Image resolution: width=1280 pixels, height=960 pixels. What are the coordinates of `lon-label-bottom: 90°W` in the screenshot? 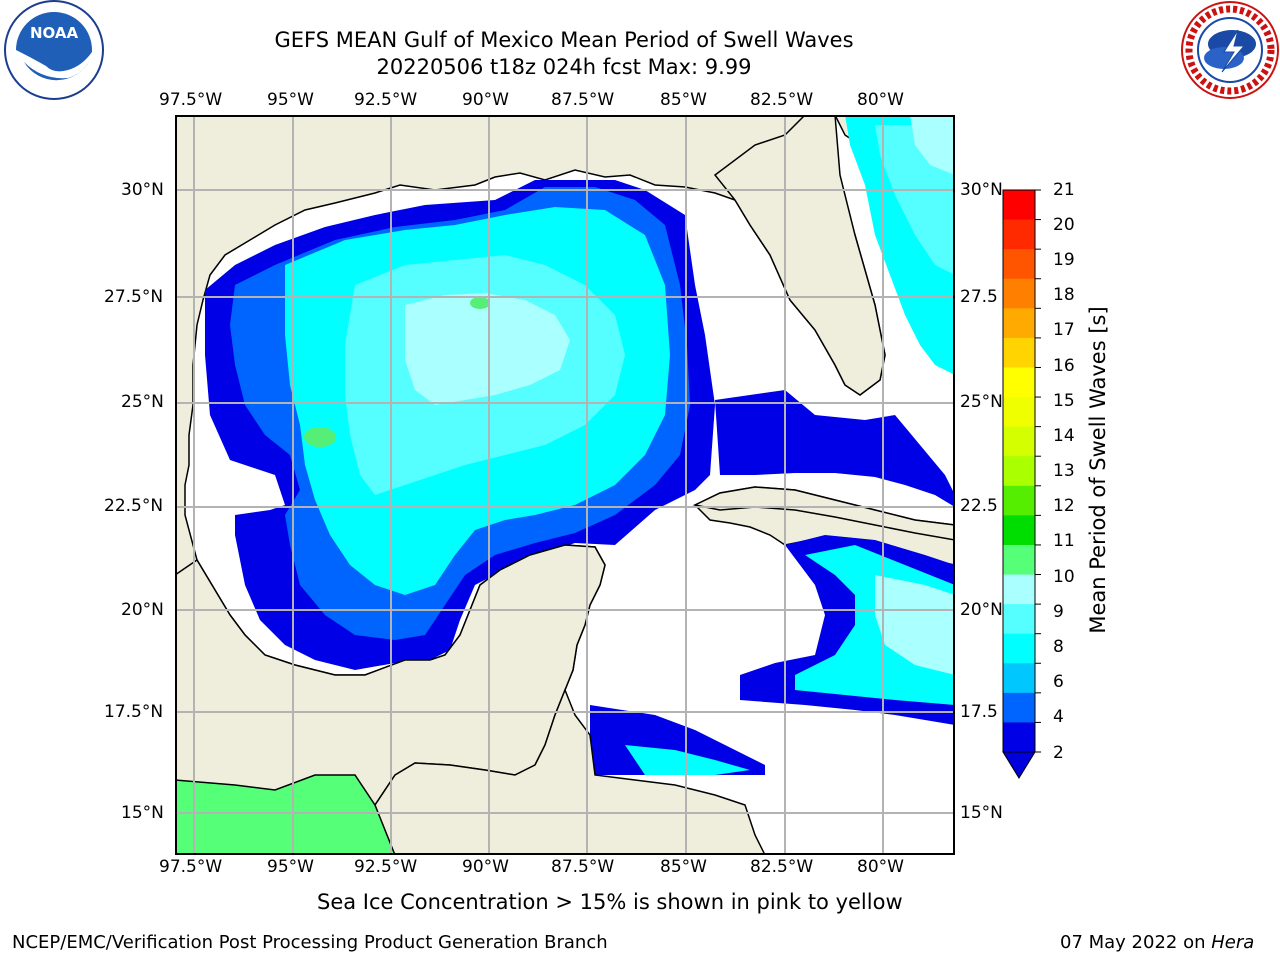 It's located at (485, 867).